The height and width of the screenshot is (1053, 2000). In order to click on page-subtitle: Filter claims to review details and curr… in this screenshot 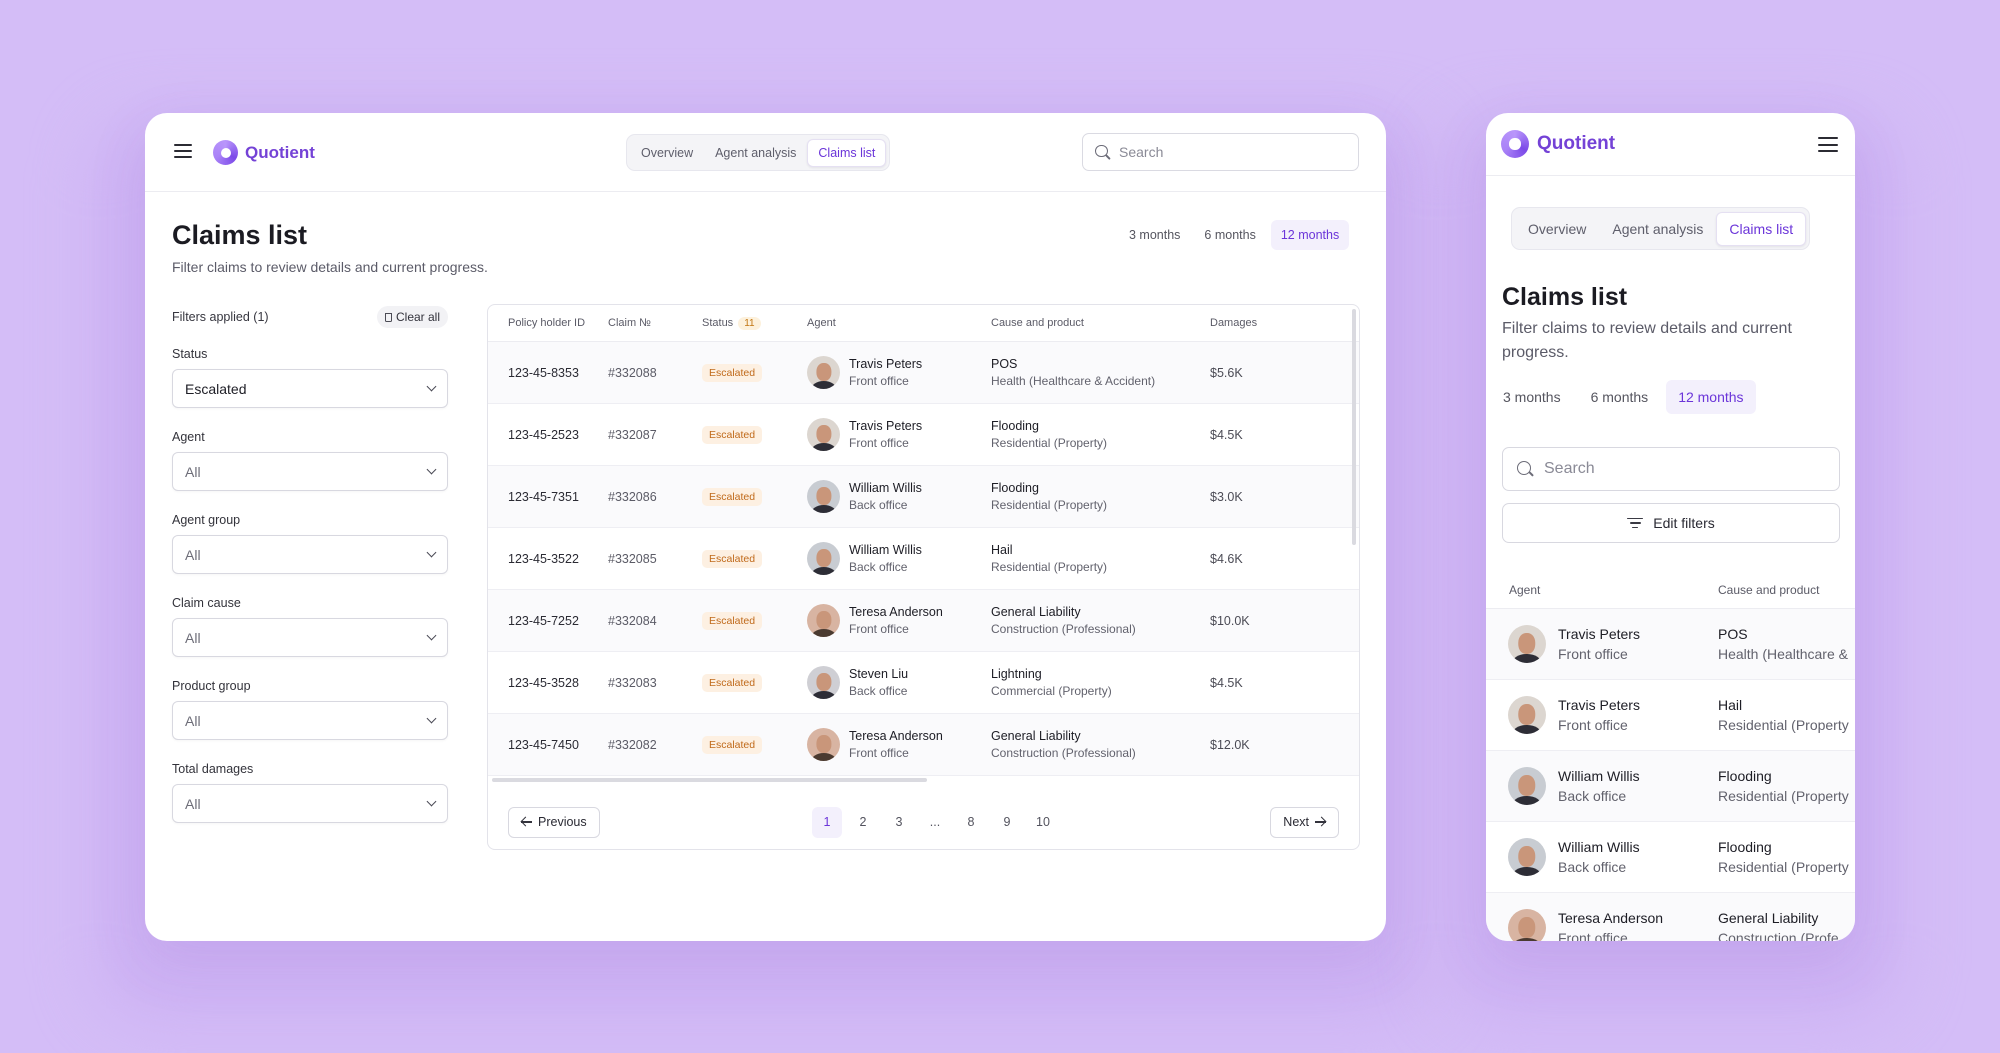, I will do `click(1647, 340)`.